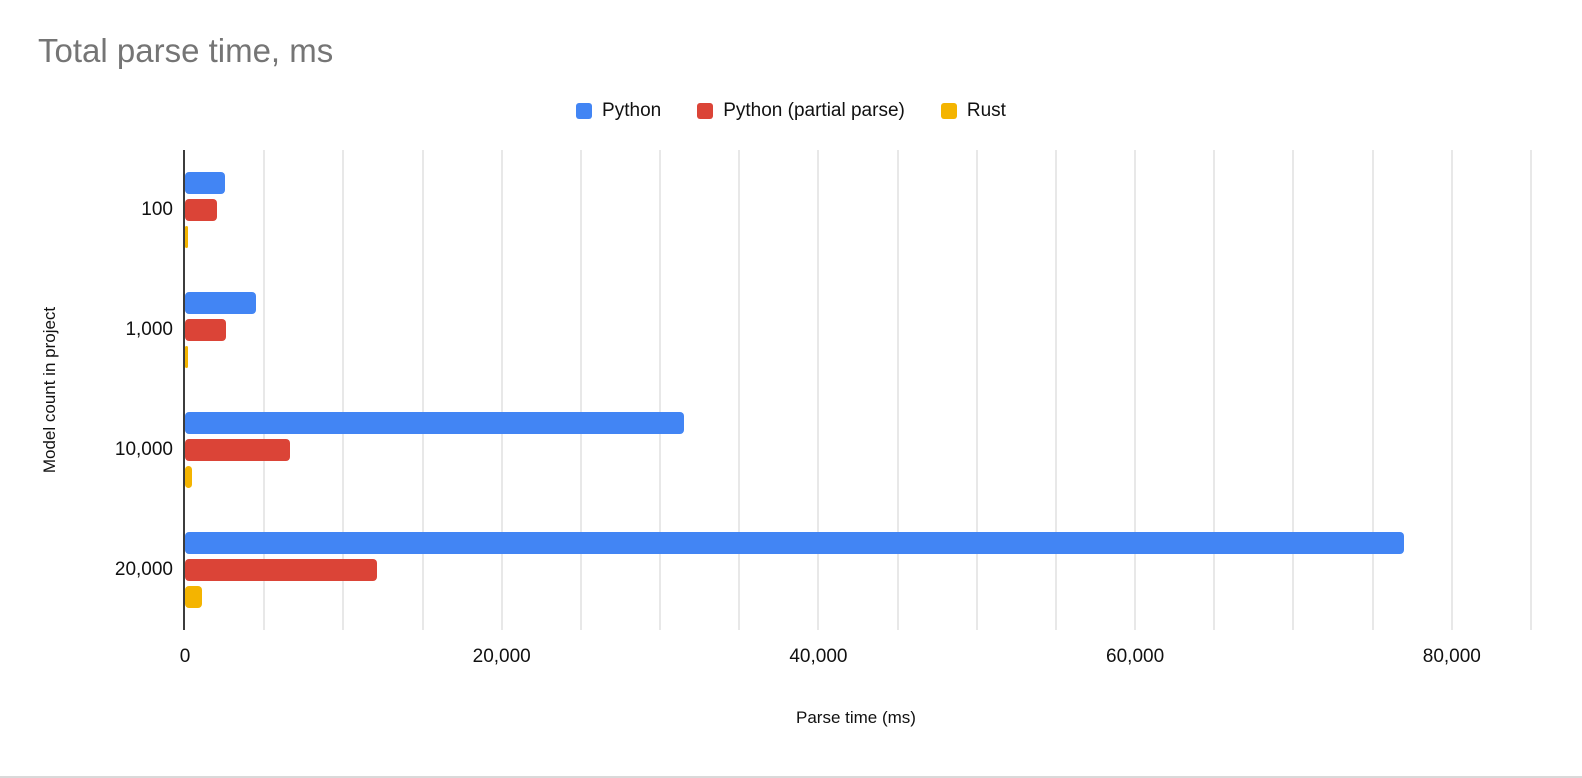 The image size is (1582, 778). I want to click on legend-item: Rust, so click(973, 111).